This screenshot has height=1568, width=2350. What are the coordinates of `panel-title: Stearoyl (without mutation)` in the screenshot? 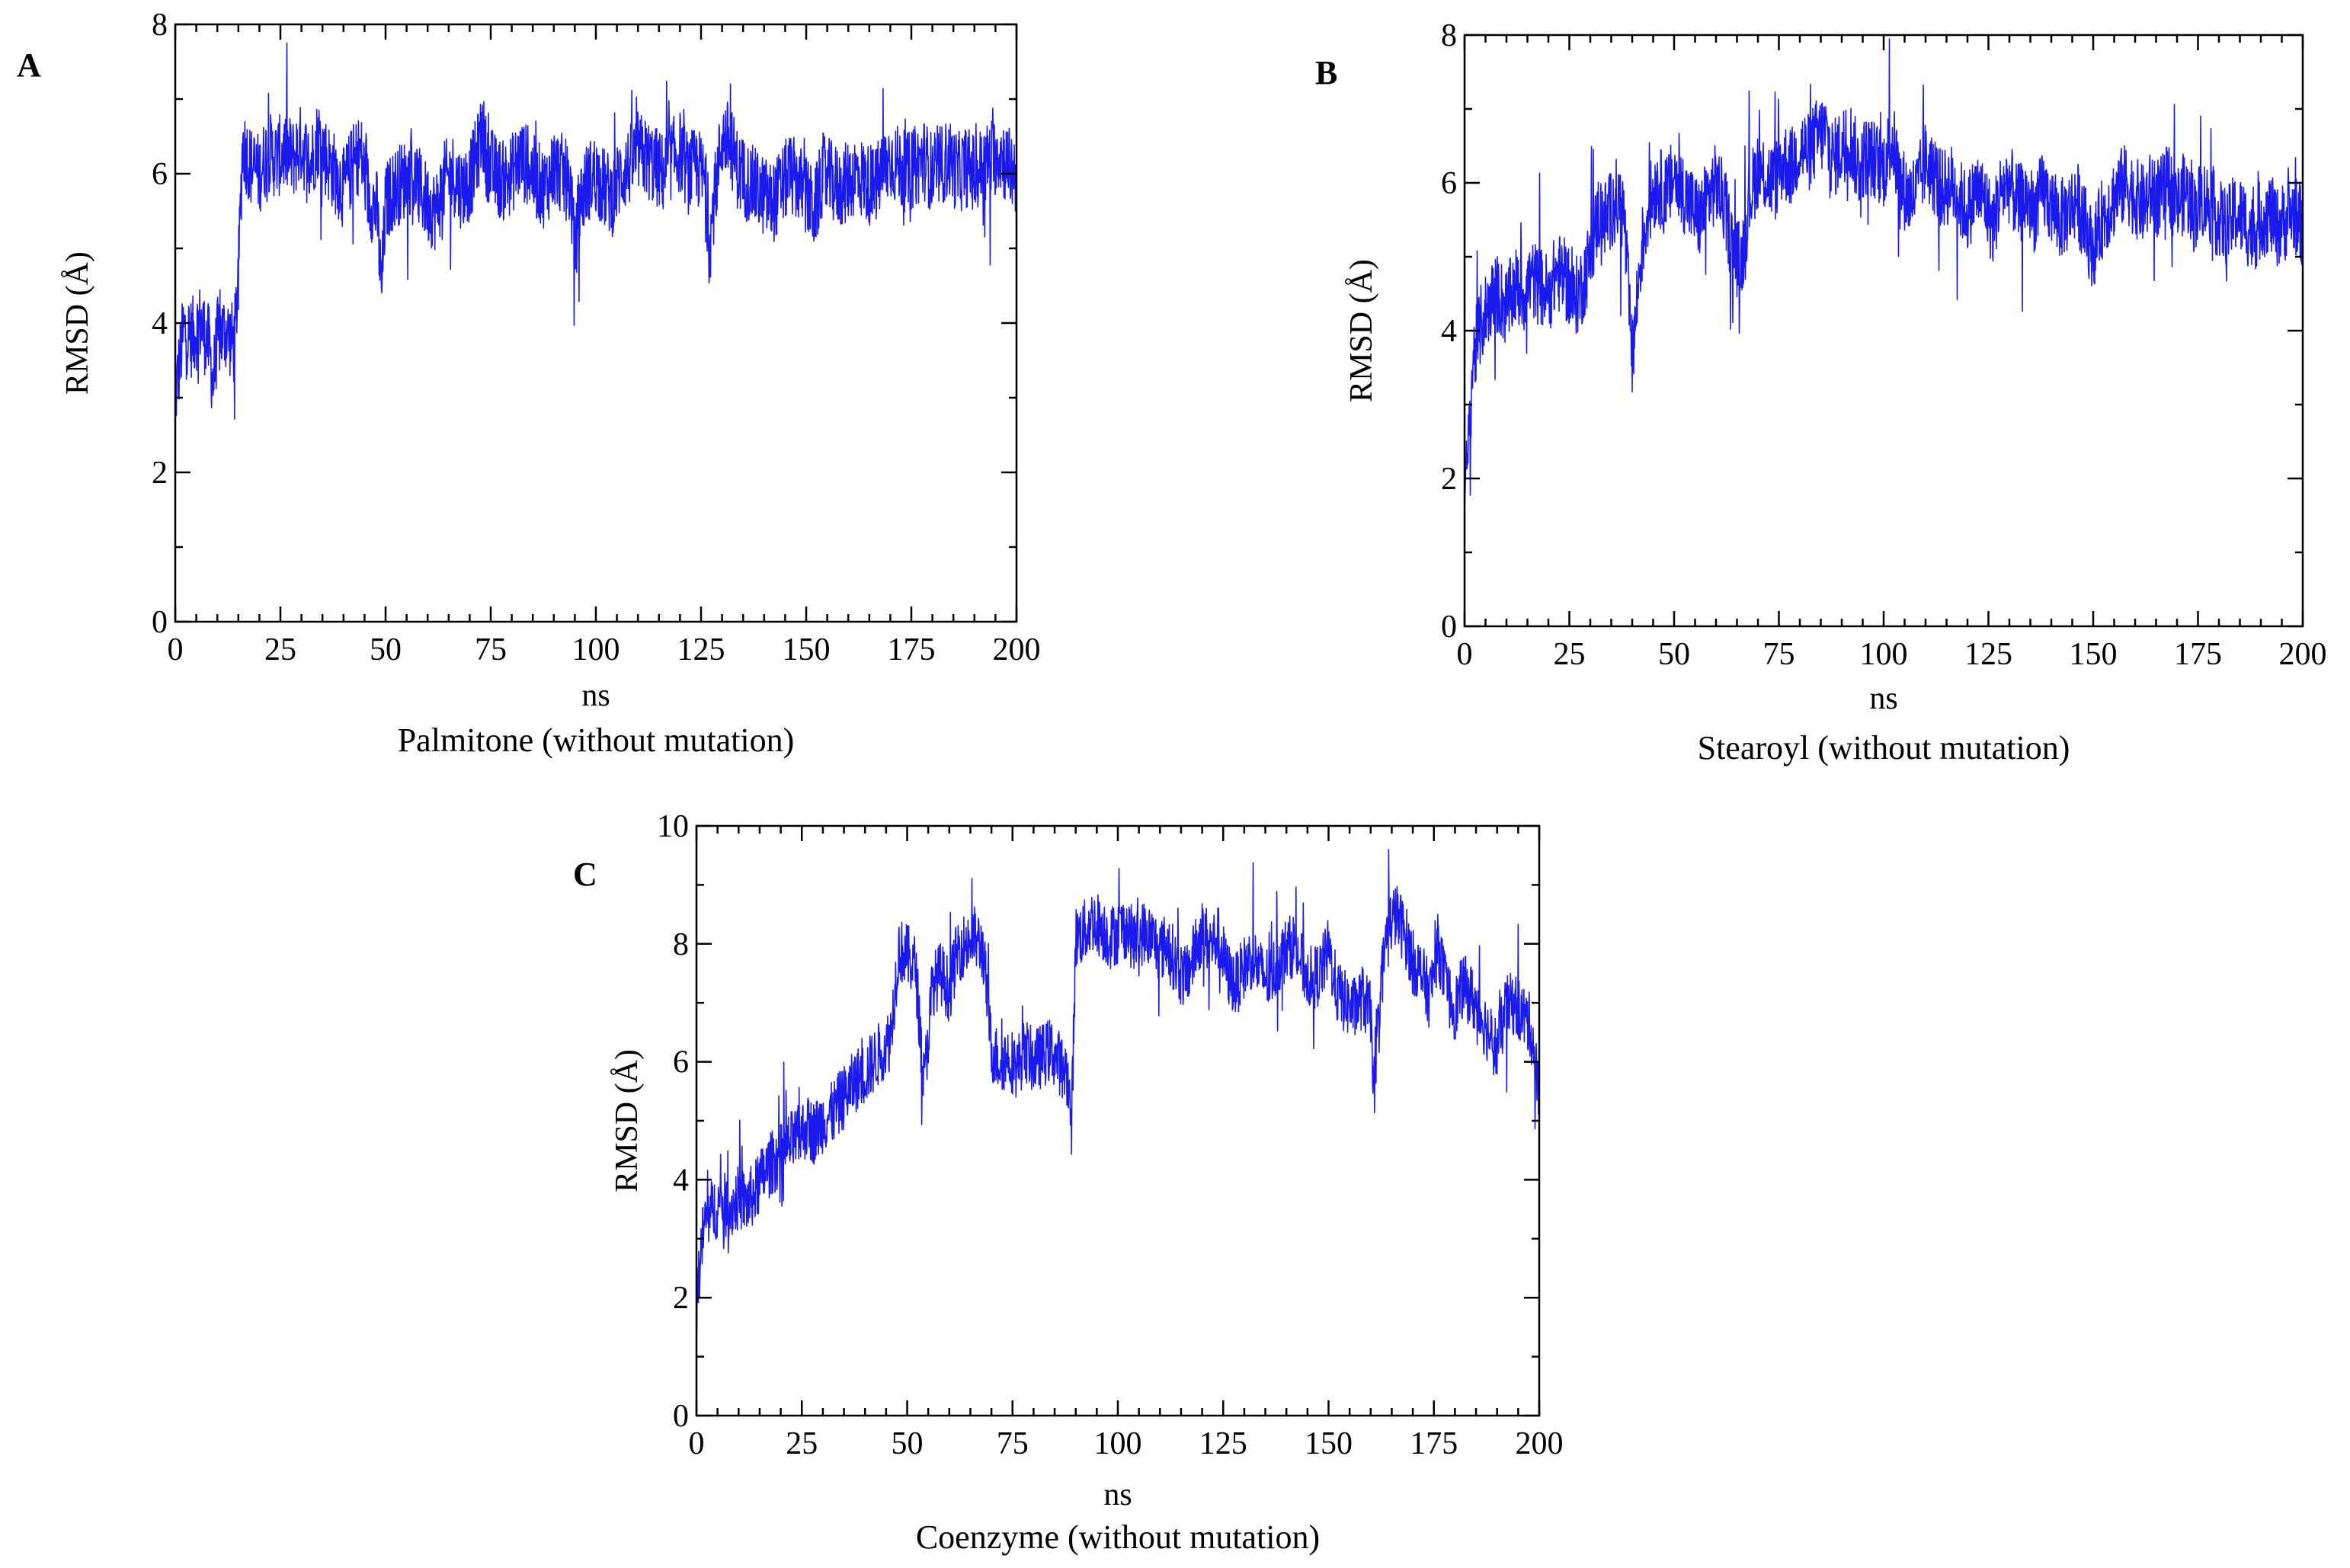 It's located at (1884, 747).